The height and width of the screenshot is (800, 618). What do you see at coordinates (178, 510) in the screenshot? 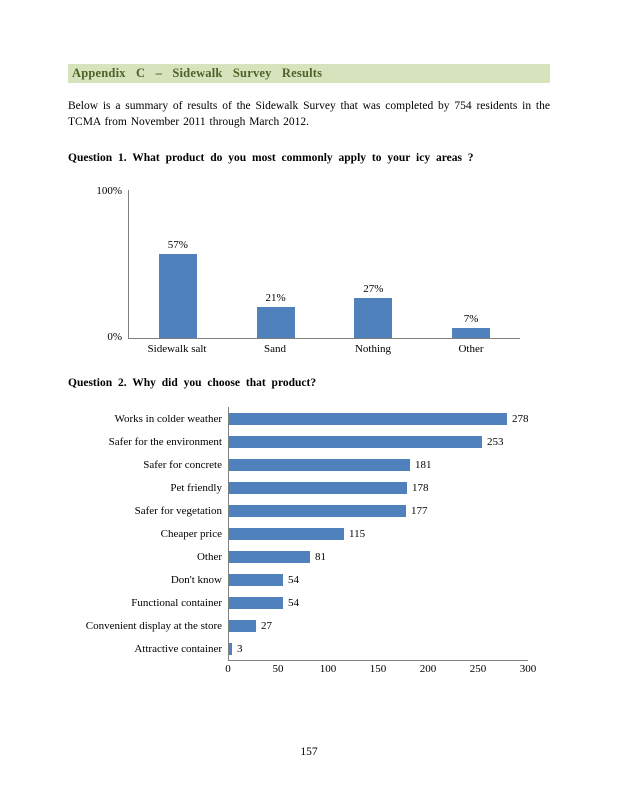
I see `category-label: Safer for vegetation` at bounding box center [178, 510].